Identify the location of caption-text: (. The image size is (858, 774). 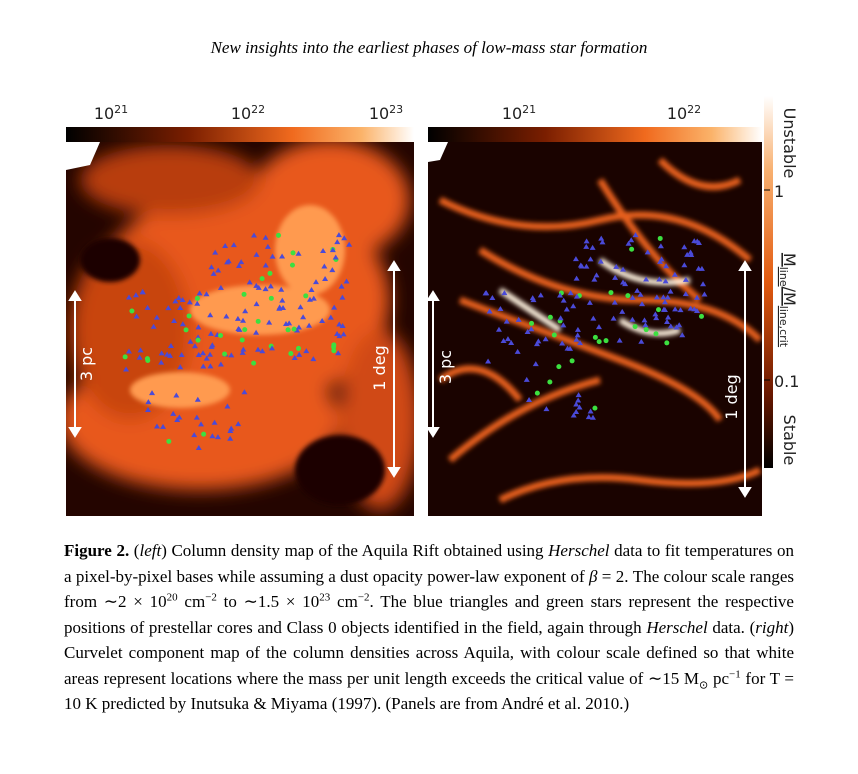
(134, 550).